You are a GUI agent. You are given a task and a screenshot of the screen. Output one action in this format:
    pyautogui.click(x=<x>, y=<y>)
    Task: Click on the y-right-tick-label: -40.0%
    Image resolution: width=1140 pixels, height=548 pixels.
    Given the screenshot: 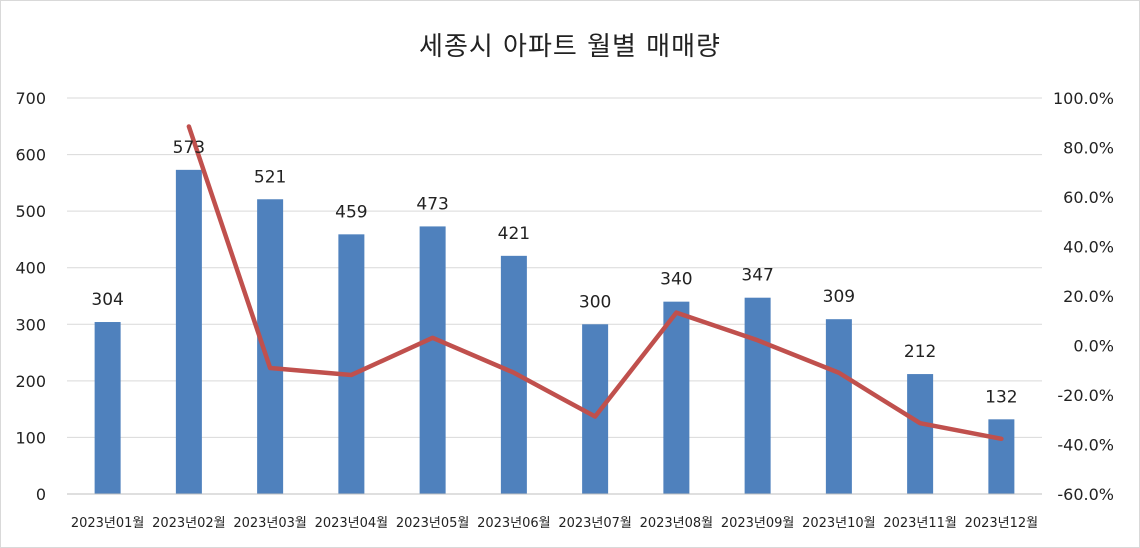 What is the action you would take?
    pyautogui.click(x=1085, y=445)
    